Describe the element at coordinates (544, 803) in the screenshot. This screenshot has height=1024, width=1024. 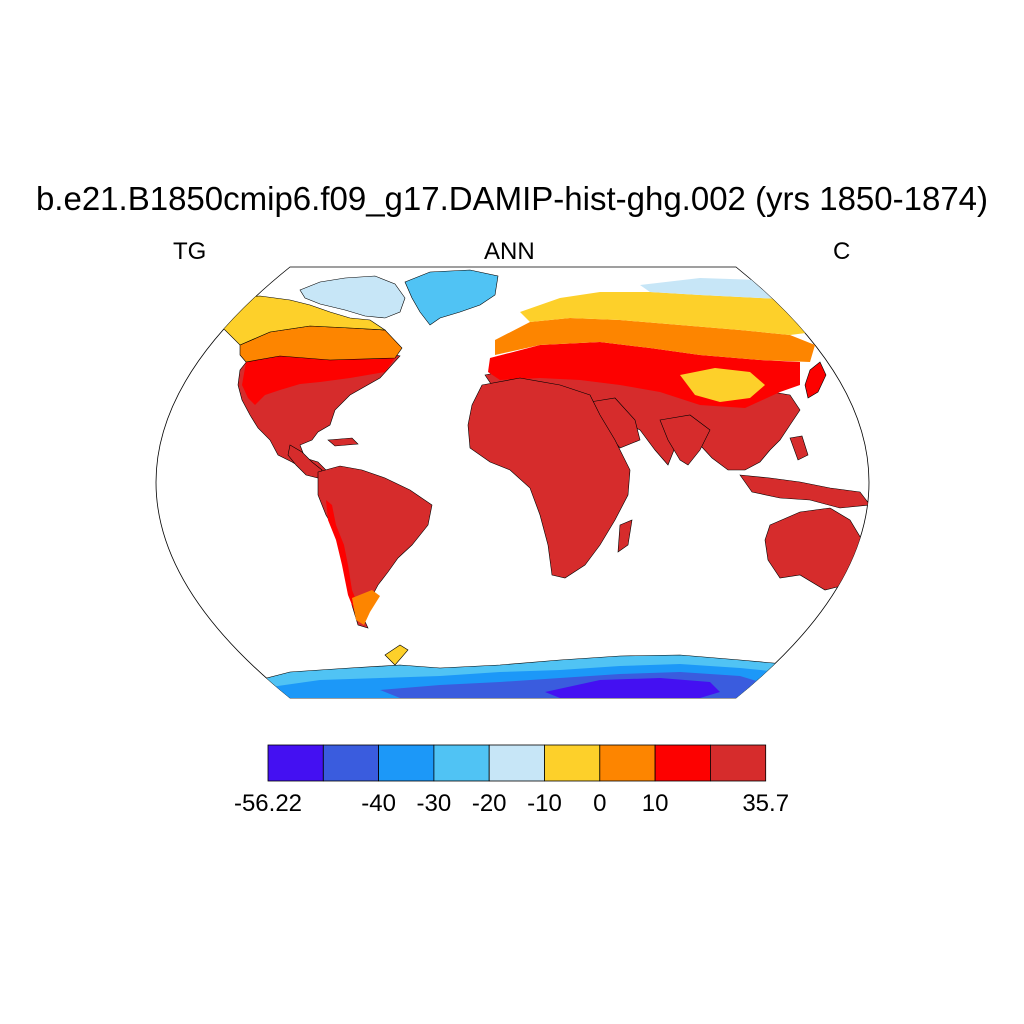
I see `colorbar-tick-label: -10` at that location.